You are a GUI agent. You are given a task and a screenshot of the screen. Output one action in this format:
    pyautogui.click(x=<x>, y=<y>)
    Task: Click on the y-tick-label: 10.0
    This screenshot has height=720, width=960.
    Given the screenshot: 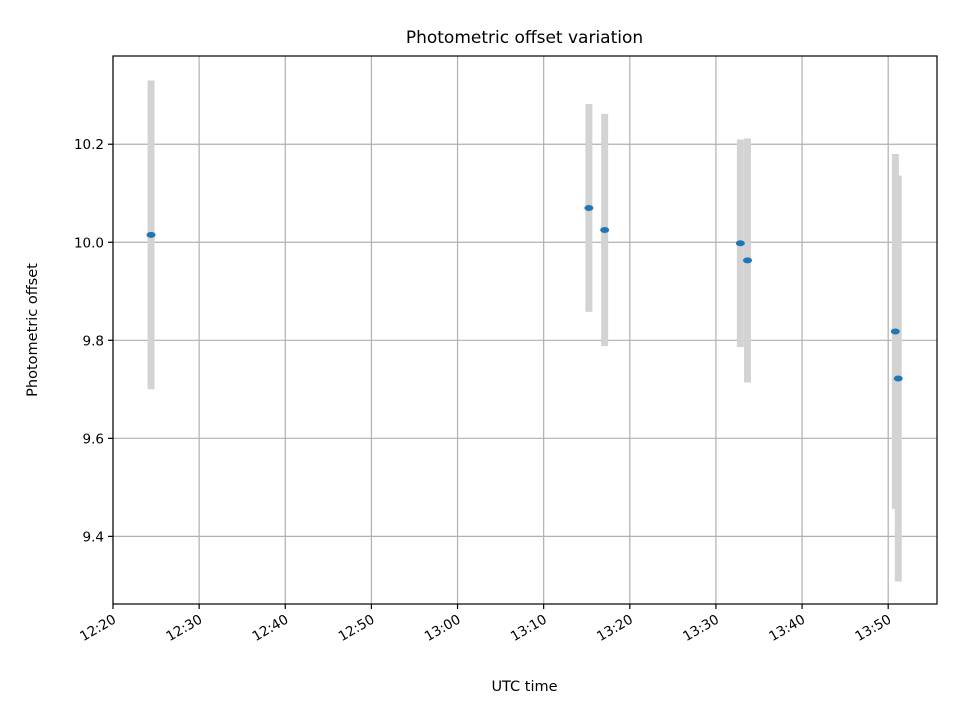 What is the action you would take?
    pyautogui.click(x=89, y=243)
    